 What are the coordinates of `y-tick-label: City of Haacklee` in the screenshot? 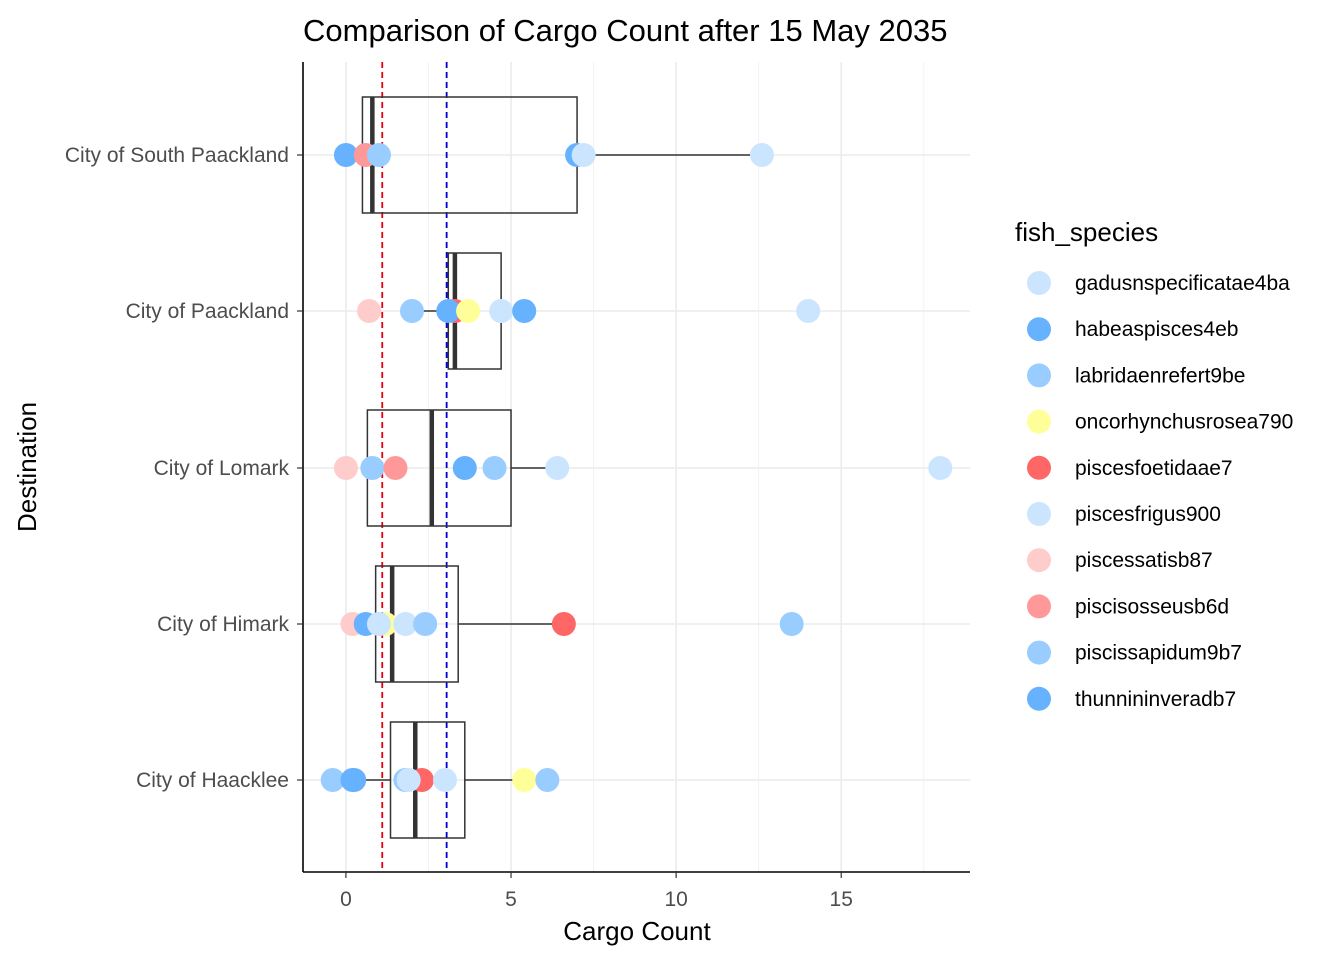 It's located at (212, 780).